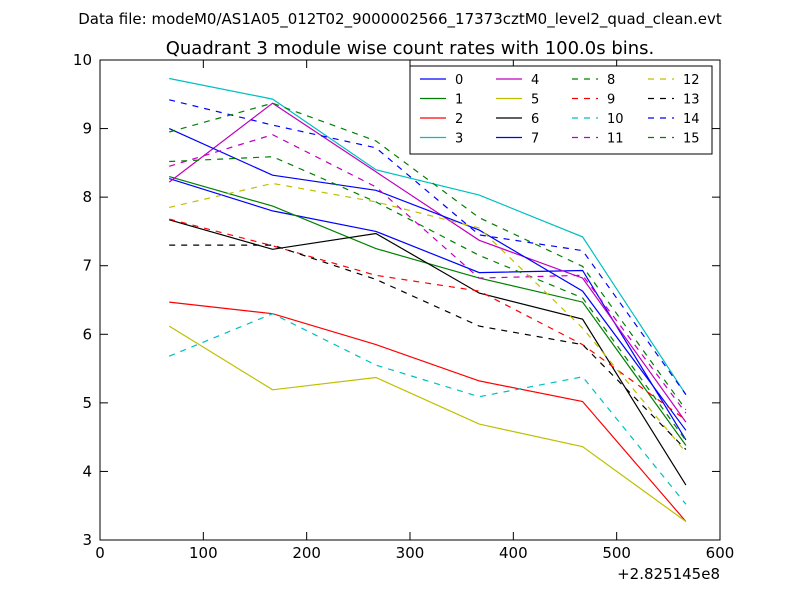 Image resolution: width=800 pixels, height=600 pixels. I want to click on legend-label-0: 0, so click(459, 80).